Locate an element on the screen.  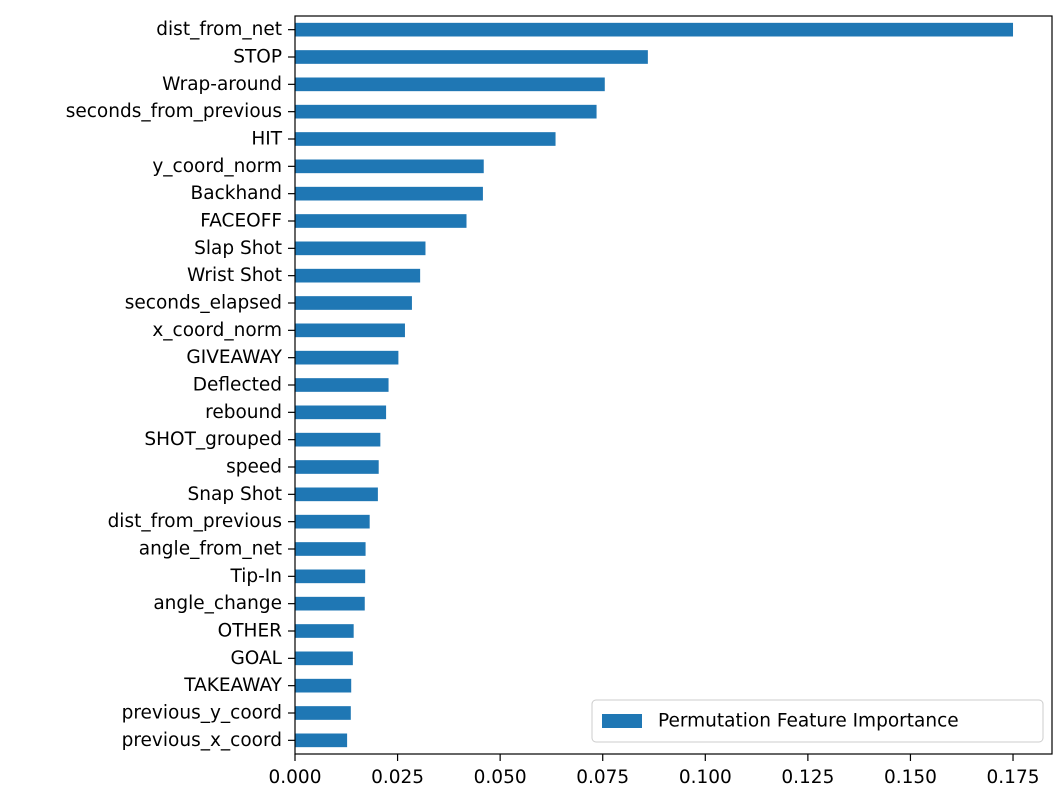
bar-snap-shot is located at coordinates (336, 494).